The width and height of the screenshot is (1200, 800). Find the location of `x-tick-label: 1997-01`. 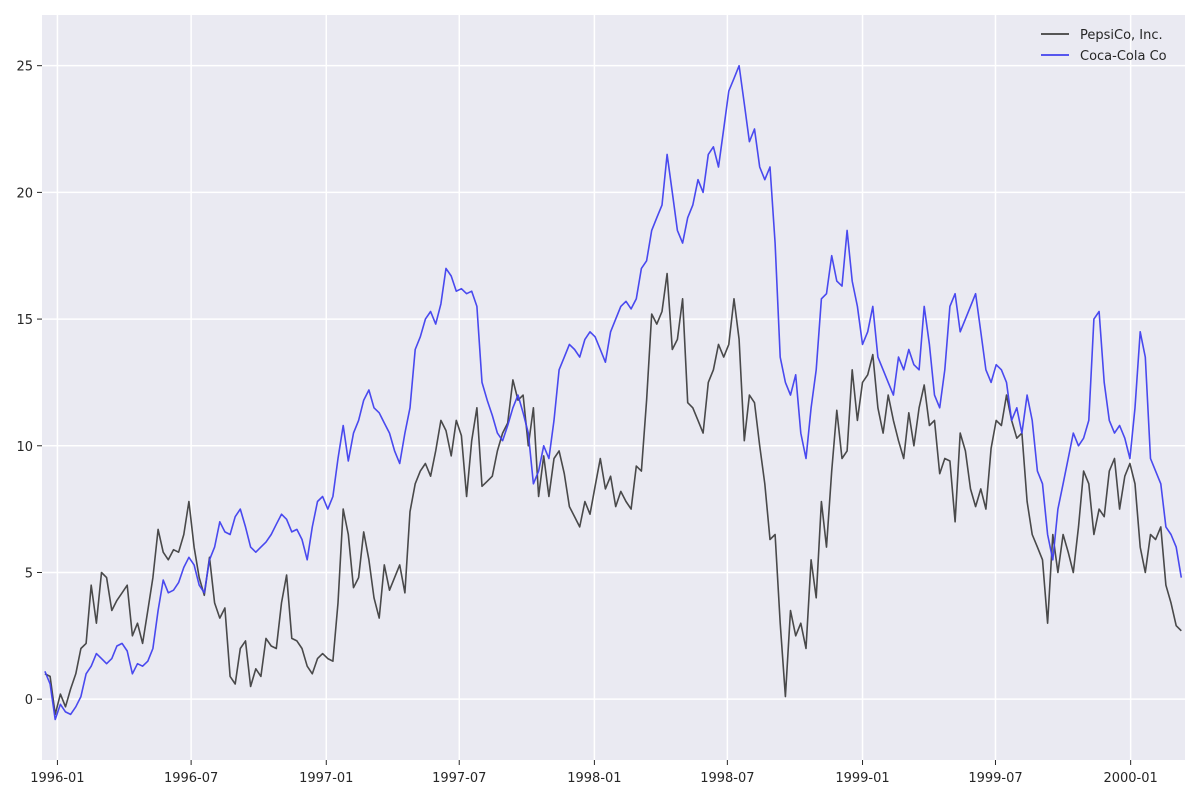

x-tick-label: 1997-01 is located at coordinates (326, 778).